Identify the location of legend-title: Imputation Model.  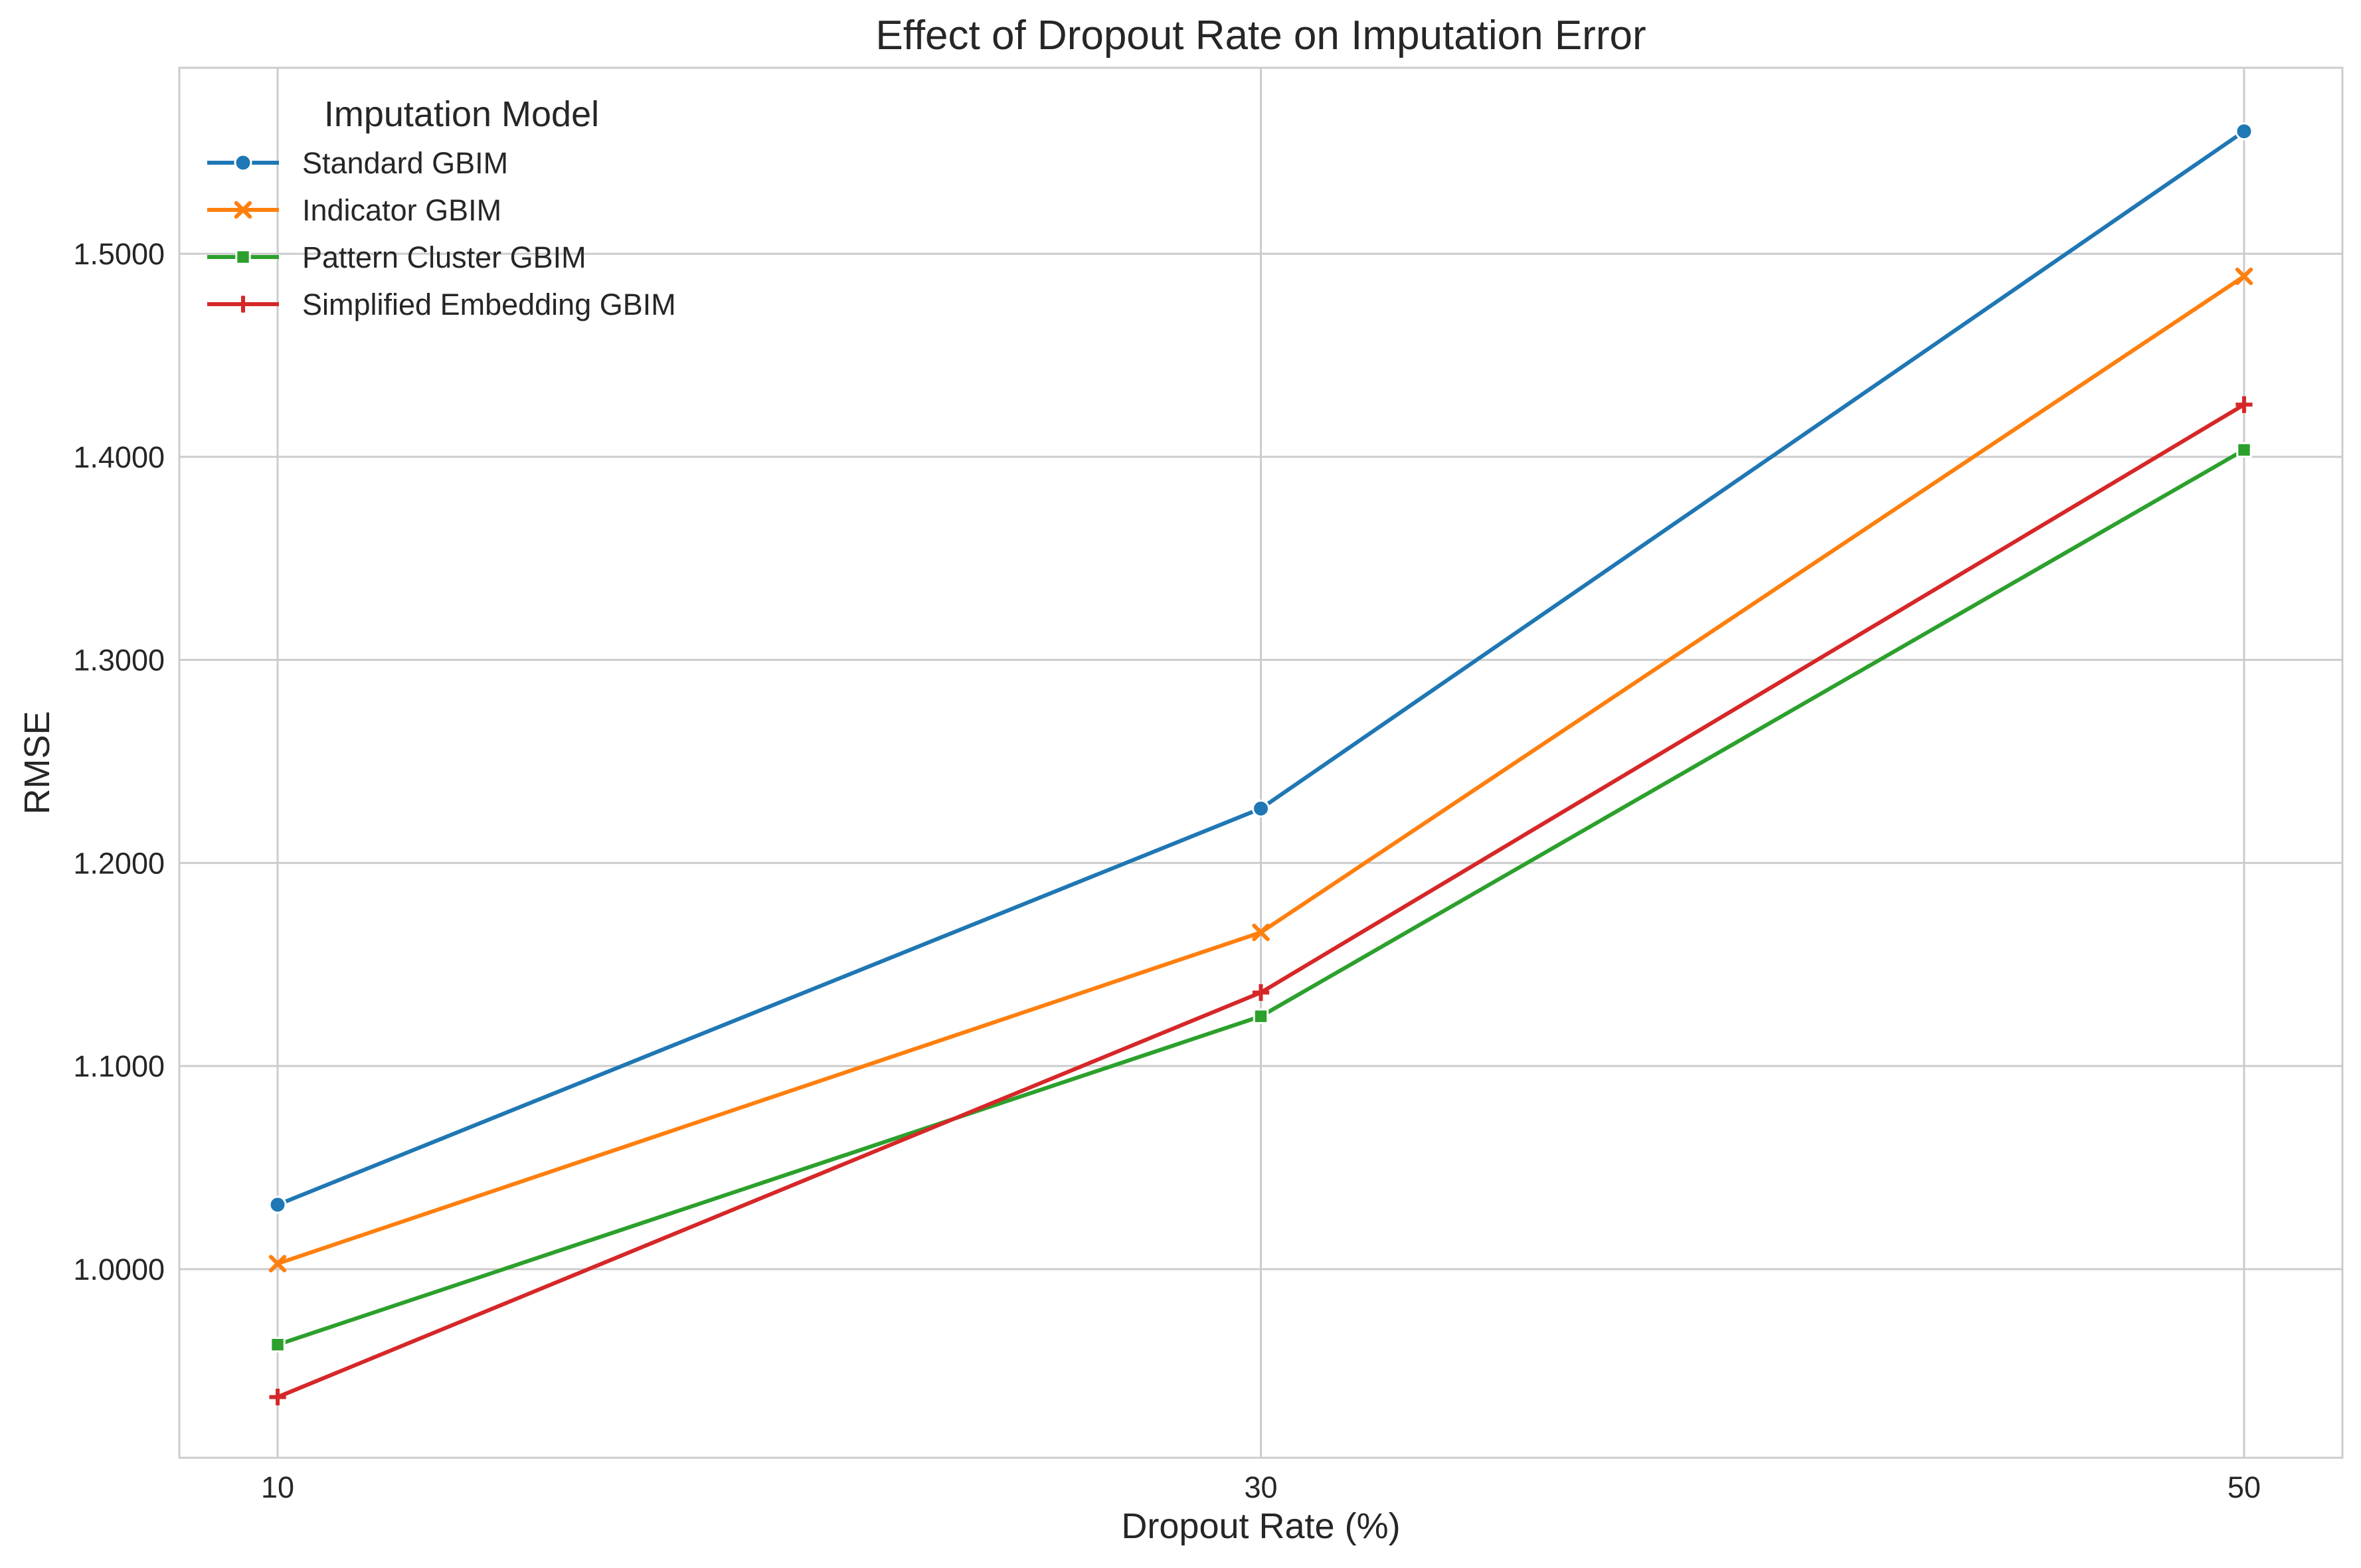
(461, 114).